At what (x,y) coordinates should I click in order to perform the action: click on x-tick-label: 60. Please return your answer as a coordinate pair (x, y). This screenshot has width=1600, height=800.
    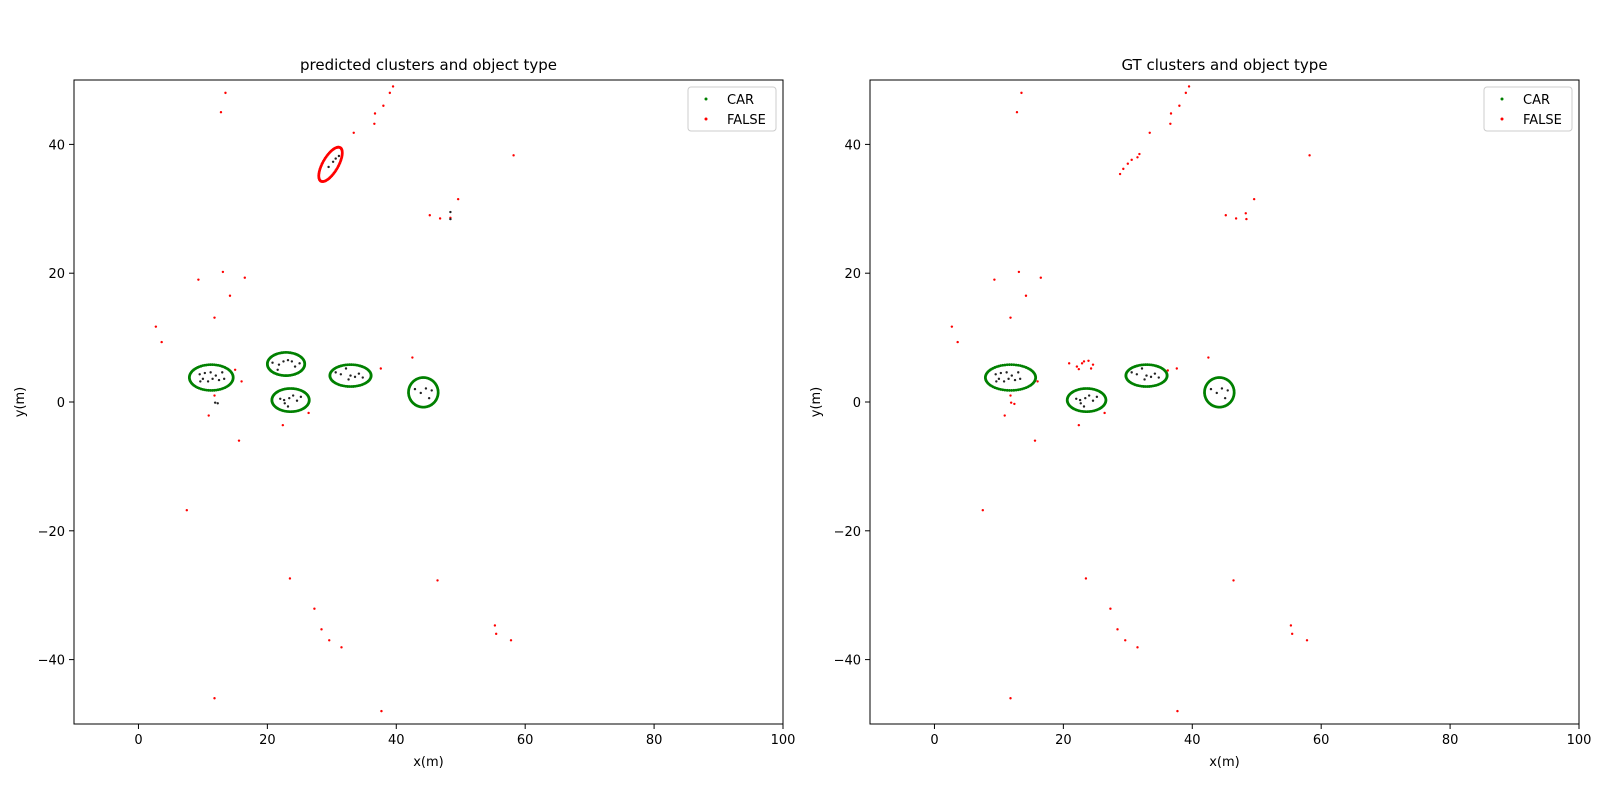
    Looking at the image, I should click on (1321, 740).